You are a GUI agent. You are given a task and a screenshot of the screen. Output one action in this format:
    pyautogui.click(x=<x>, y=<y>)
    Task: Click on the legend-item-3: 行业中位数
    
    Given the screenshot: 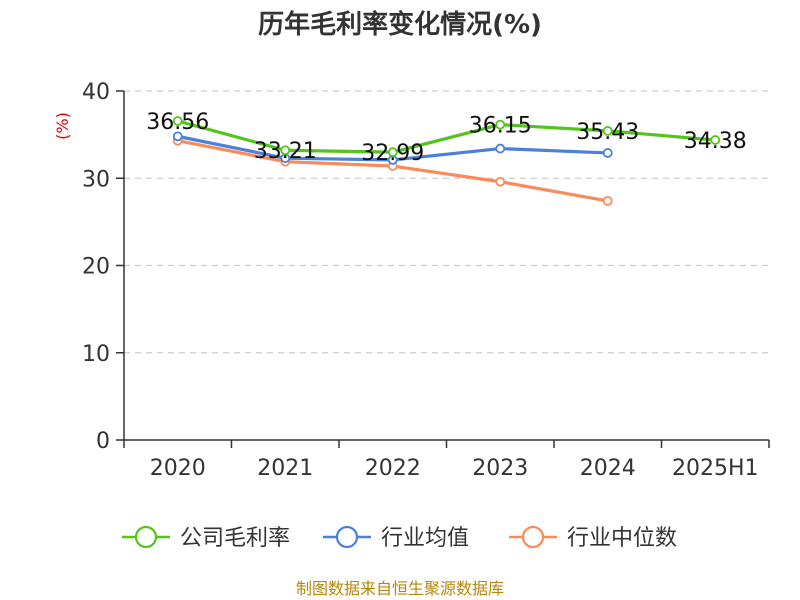 What is the action you would take?
    pyautogui.click(x=593, y=538)
    